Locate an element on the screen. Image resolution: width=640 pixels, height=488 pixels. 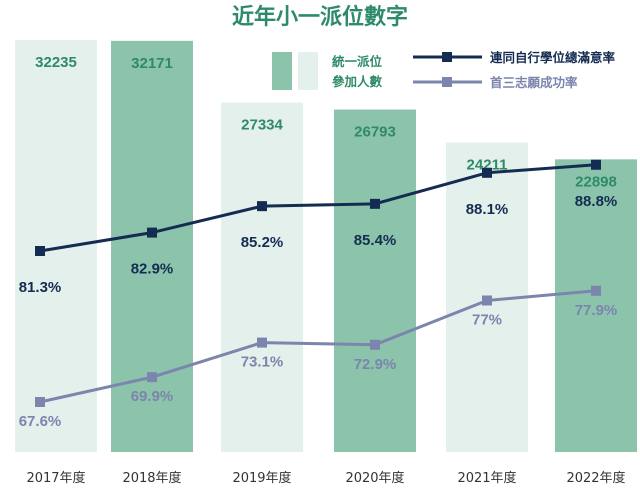
x-tick-label: 2017年度 is located at coordinates (55, 478).